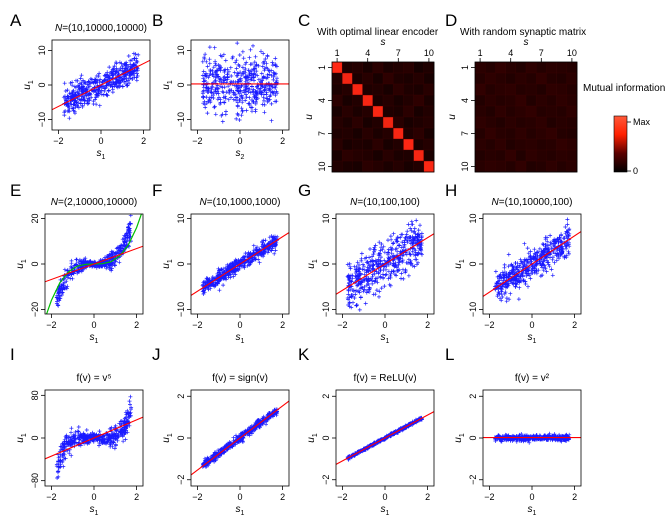  I want to click on x-axis-label: s, so click(383, 42).